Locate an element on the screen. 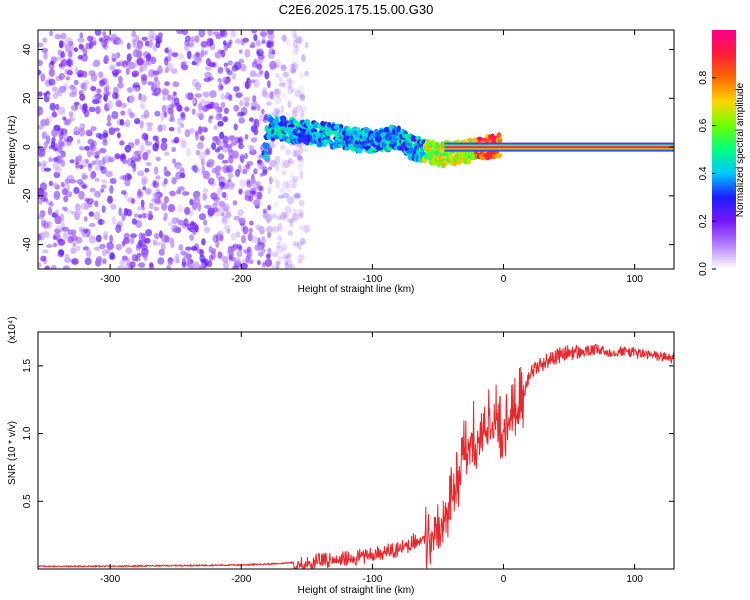  x-tick-label: -100 is located at coordinates (372, 279).